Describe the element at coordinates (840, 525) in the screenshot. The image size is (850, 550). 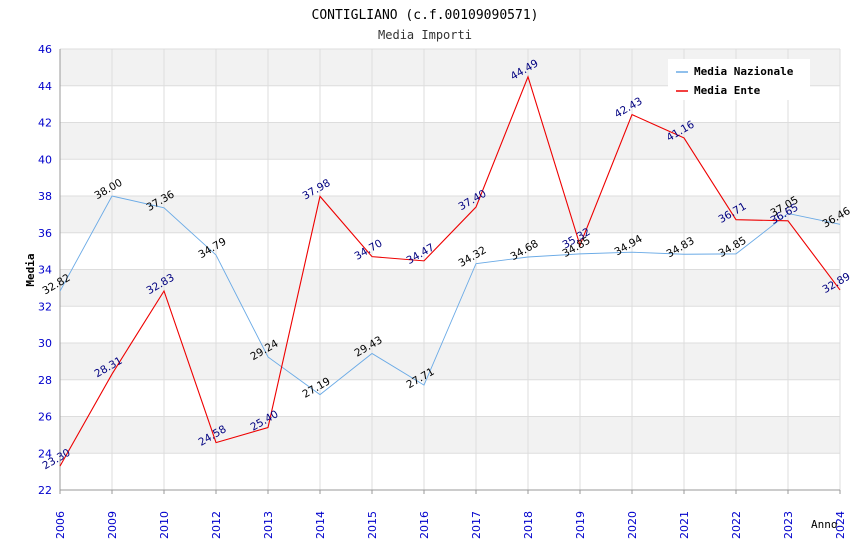
I see `x-tick-label: 2024` at that location.